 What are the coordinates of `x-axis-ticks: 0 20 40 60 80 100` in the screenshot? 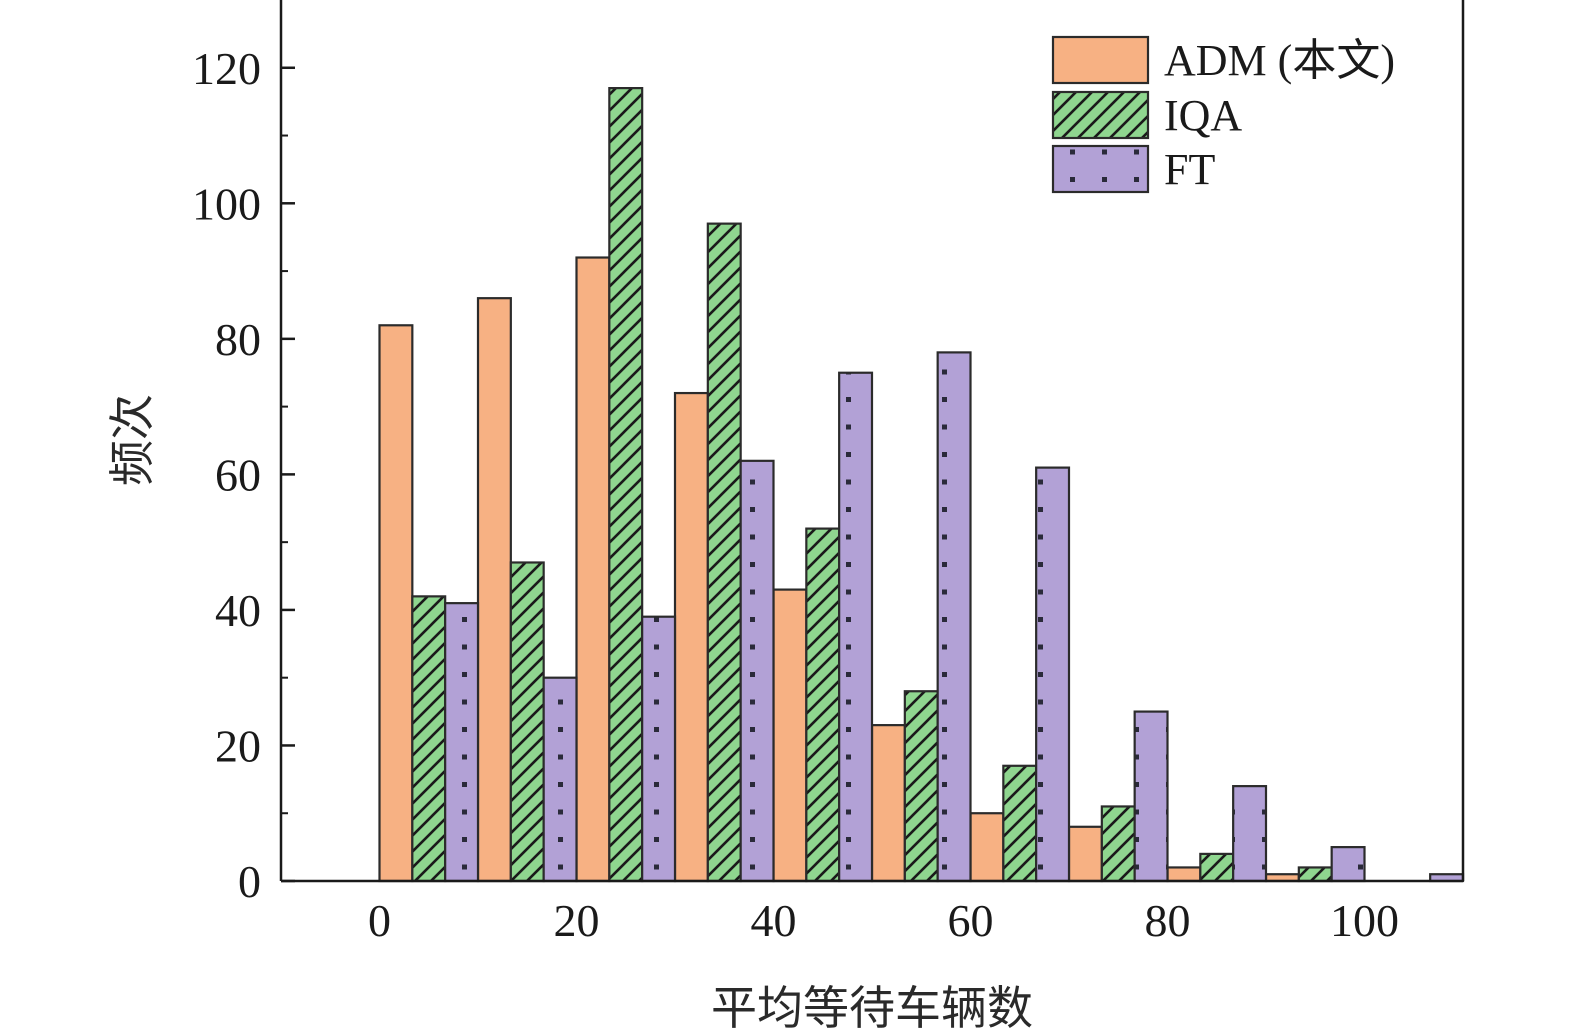 It's located at (883, 920).